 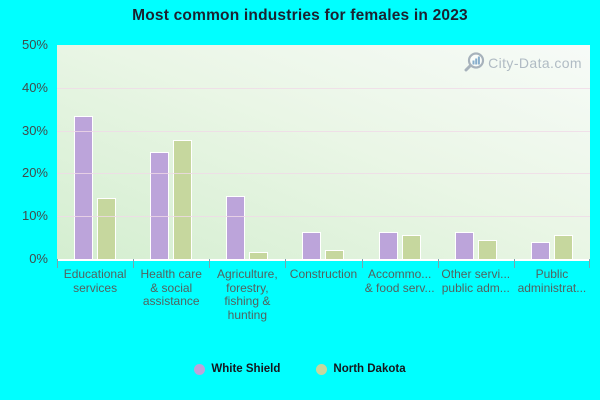 What do you see at coordinates (171, 274) in the screenshot?
I see `category-label-line: Health care` at bounding box center [171, 274].